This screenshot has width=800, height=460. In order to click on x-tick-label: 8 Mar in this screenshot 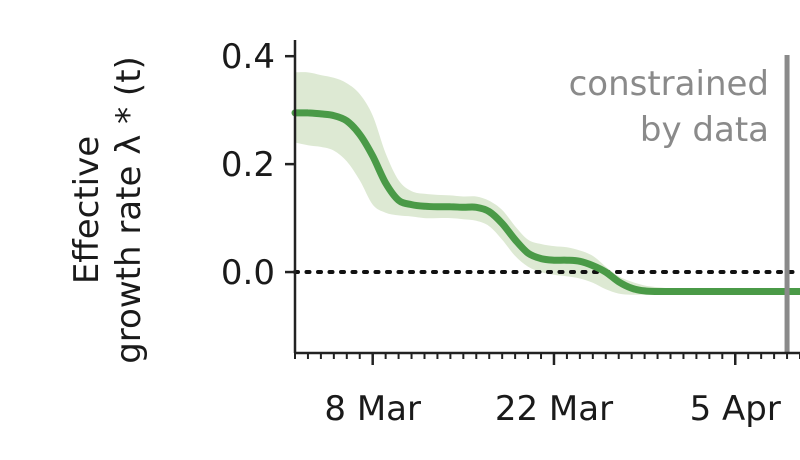, I will do `click(372, 409)`.